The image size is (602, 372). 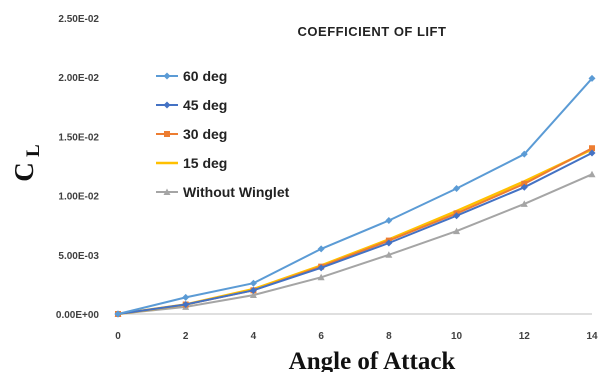 What do you see at coordinates (33, 150) in the screenshot?
I see `y-axis-label-subscript: L` at bounding box center [33, 150].